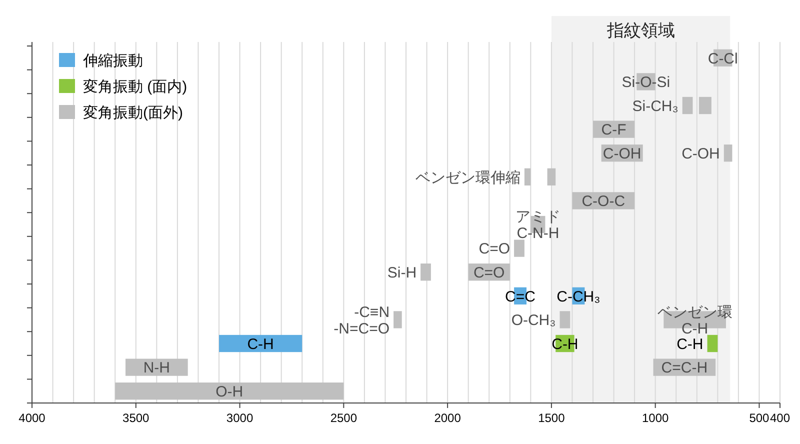 The width and height of the screenshot is (800, 444). Describe the element at coordinates (656, 418) in the screenshot. I see `x-tick-label: 1000` at that location.